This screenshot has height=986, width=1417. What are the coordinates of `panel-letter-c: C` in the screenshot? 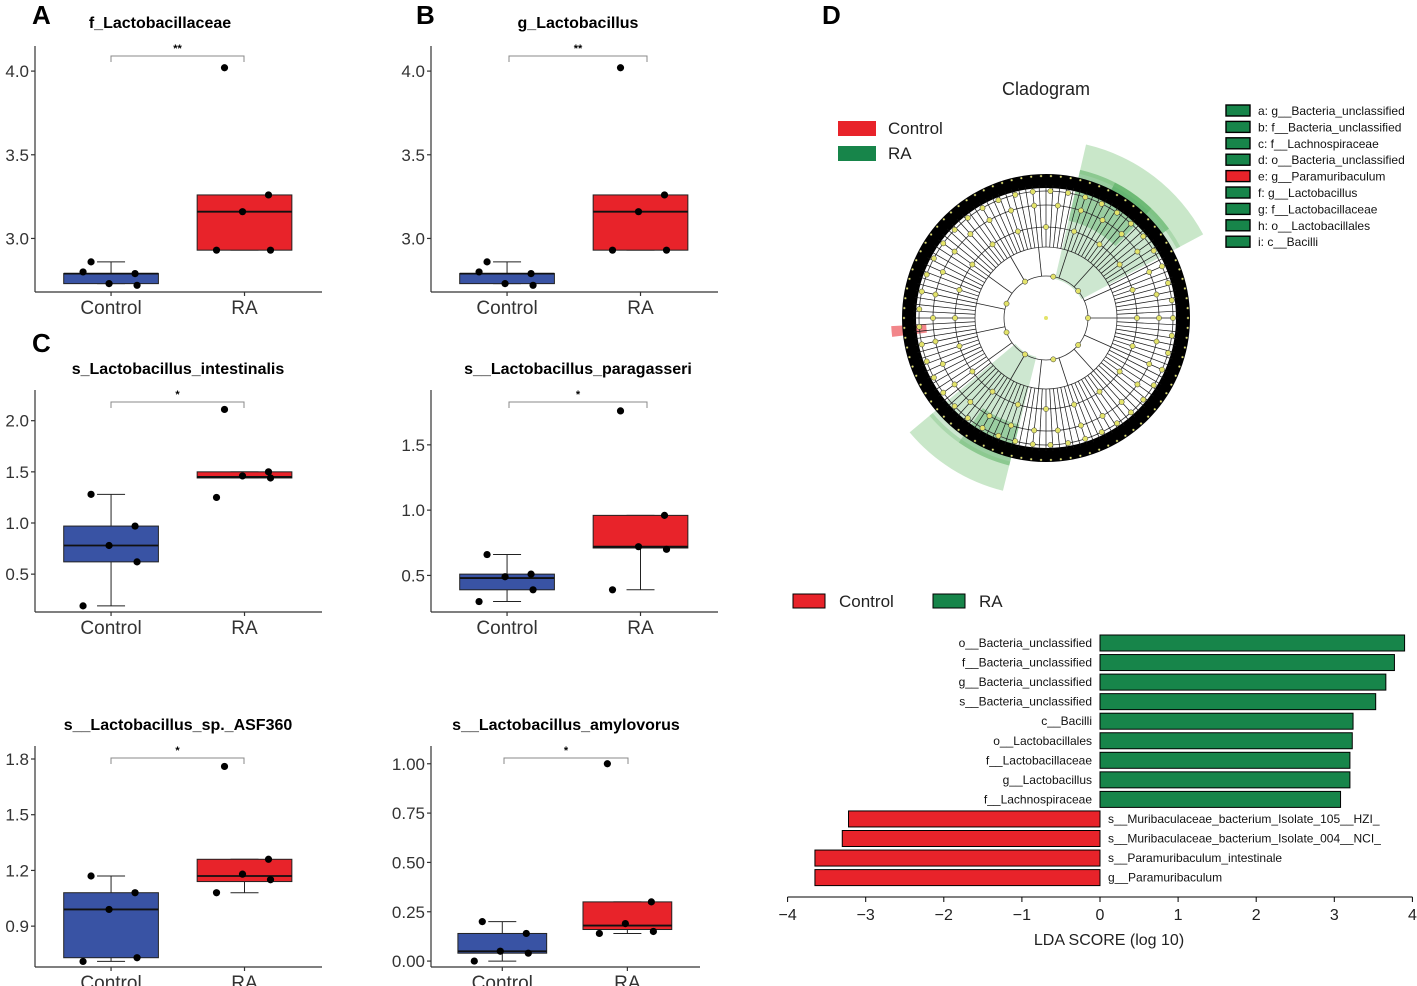 It's located at (41, 343).